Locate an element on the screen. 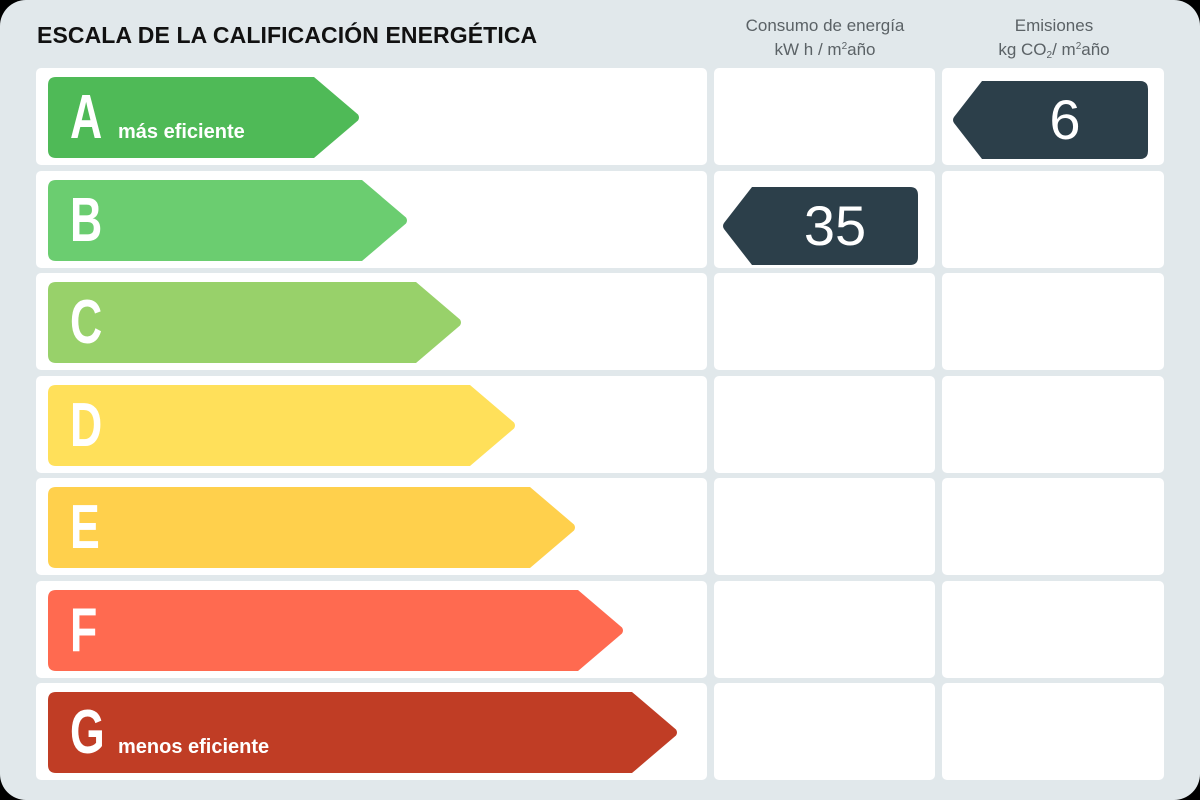 This screenshot has height=800, width=1200. class-letter: F is located at coordinates (84, 630).